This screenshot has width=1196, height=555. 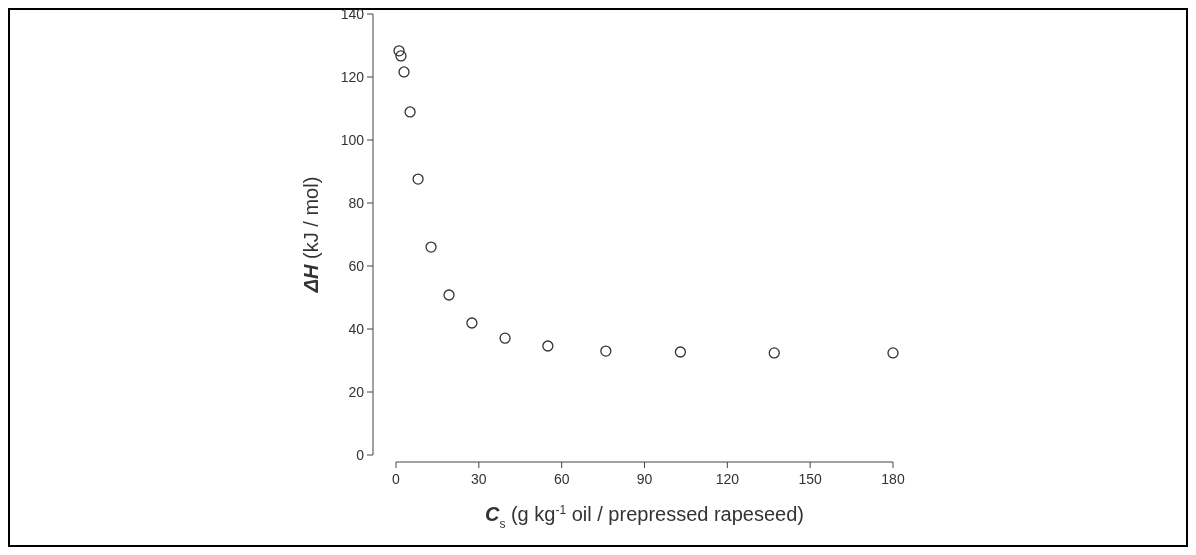 What do you see at coordinates (360, 455) in the screenshot?
I see `y-tick-label: 0` at bounding box center [360, 455].